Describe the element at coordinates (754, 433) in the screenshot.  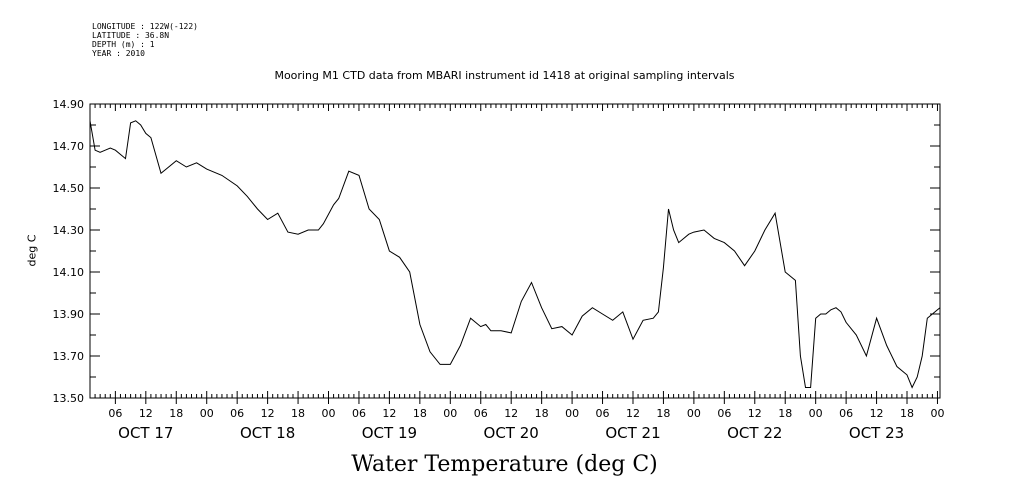
I see `x-day-label: OCT 22` at that location.